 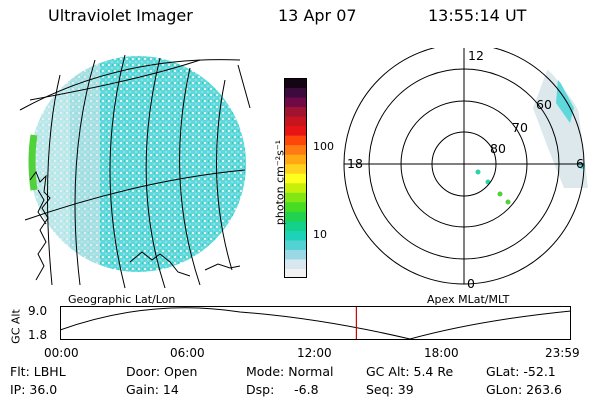 What do you see at coordinates (152, 389) in the screenshot?
I see `info-gain: Gain: 14` at bounding box center [152, 389].